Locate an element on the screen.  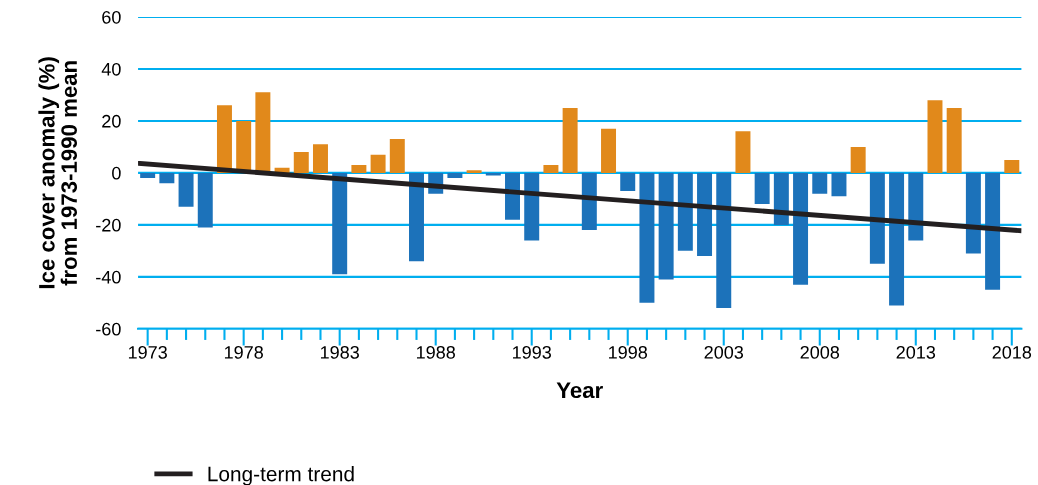
y-tick-label: -60 is located at coordinates (108, 329).